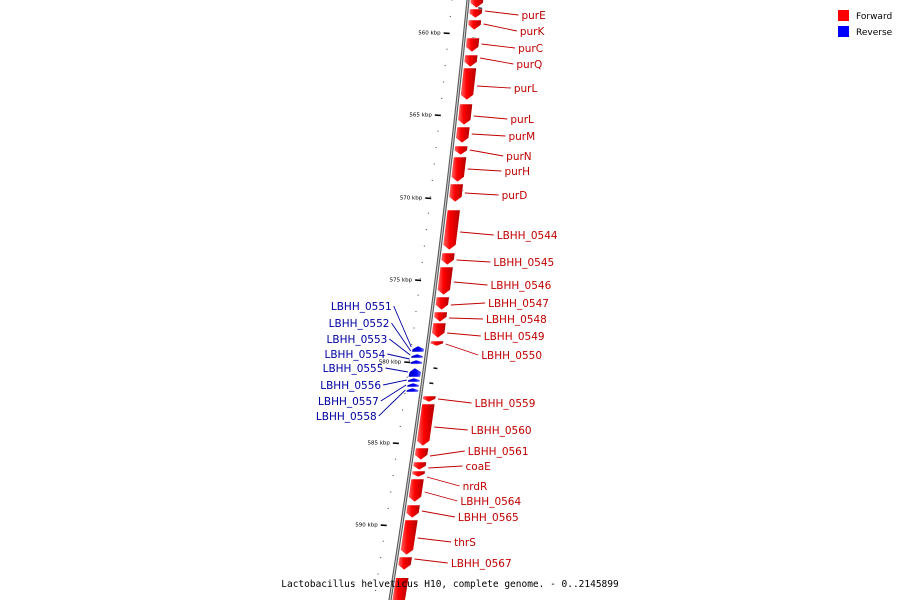 The width and height of the screenshot is (900, 600). Describe the element at coordinates (520, 286) in the screenshot. I see `forward-gene-label: LBHH_0546` at that location.